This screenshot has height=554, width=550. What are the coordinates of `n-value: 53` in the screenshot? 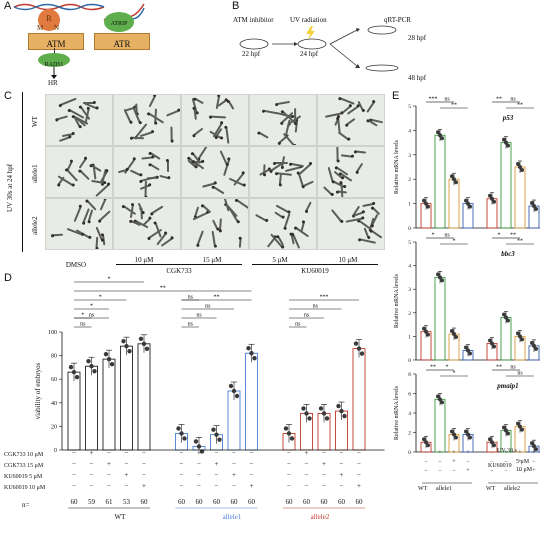 It's located at (127, 502).